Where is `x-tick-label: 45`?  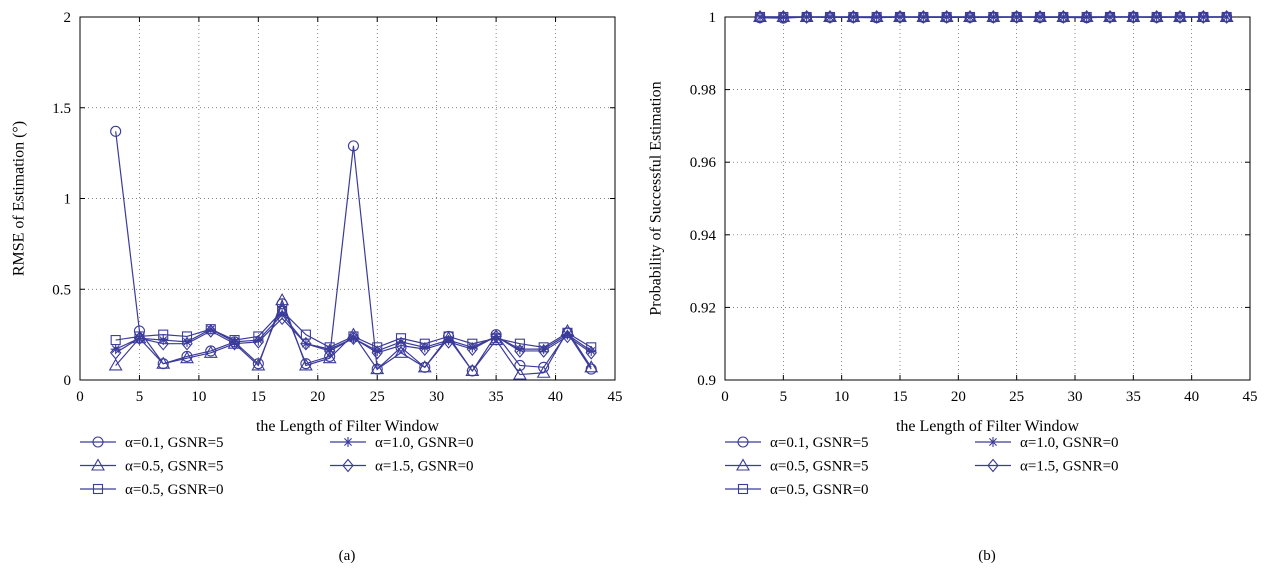 x-tick-label: 45 is located at coordinates (615, 397).